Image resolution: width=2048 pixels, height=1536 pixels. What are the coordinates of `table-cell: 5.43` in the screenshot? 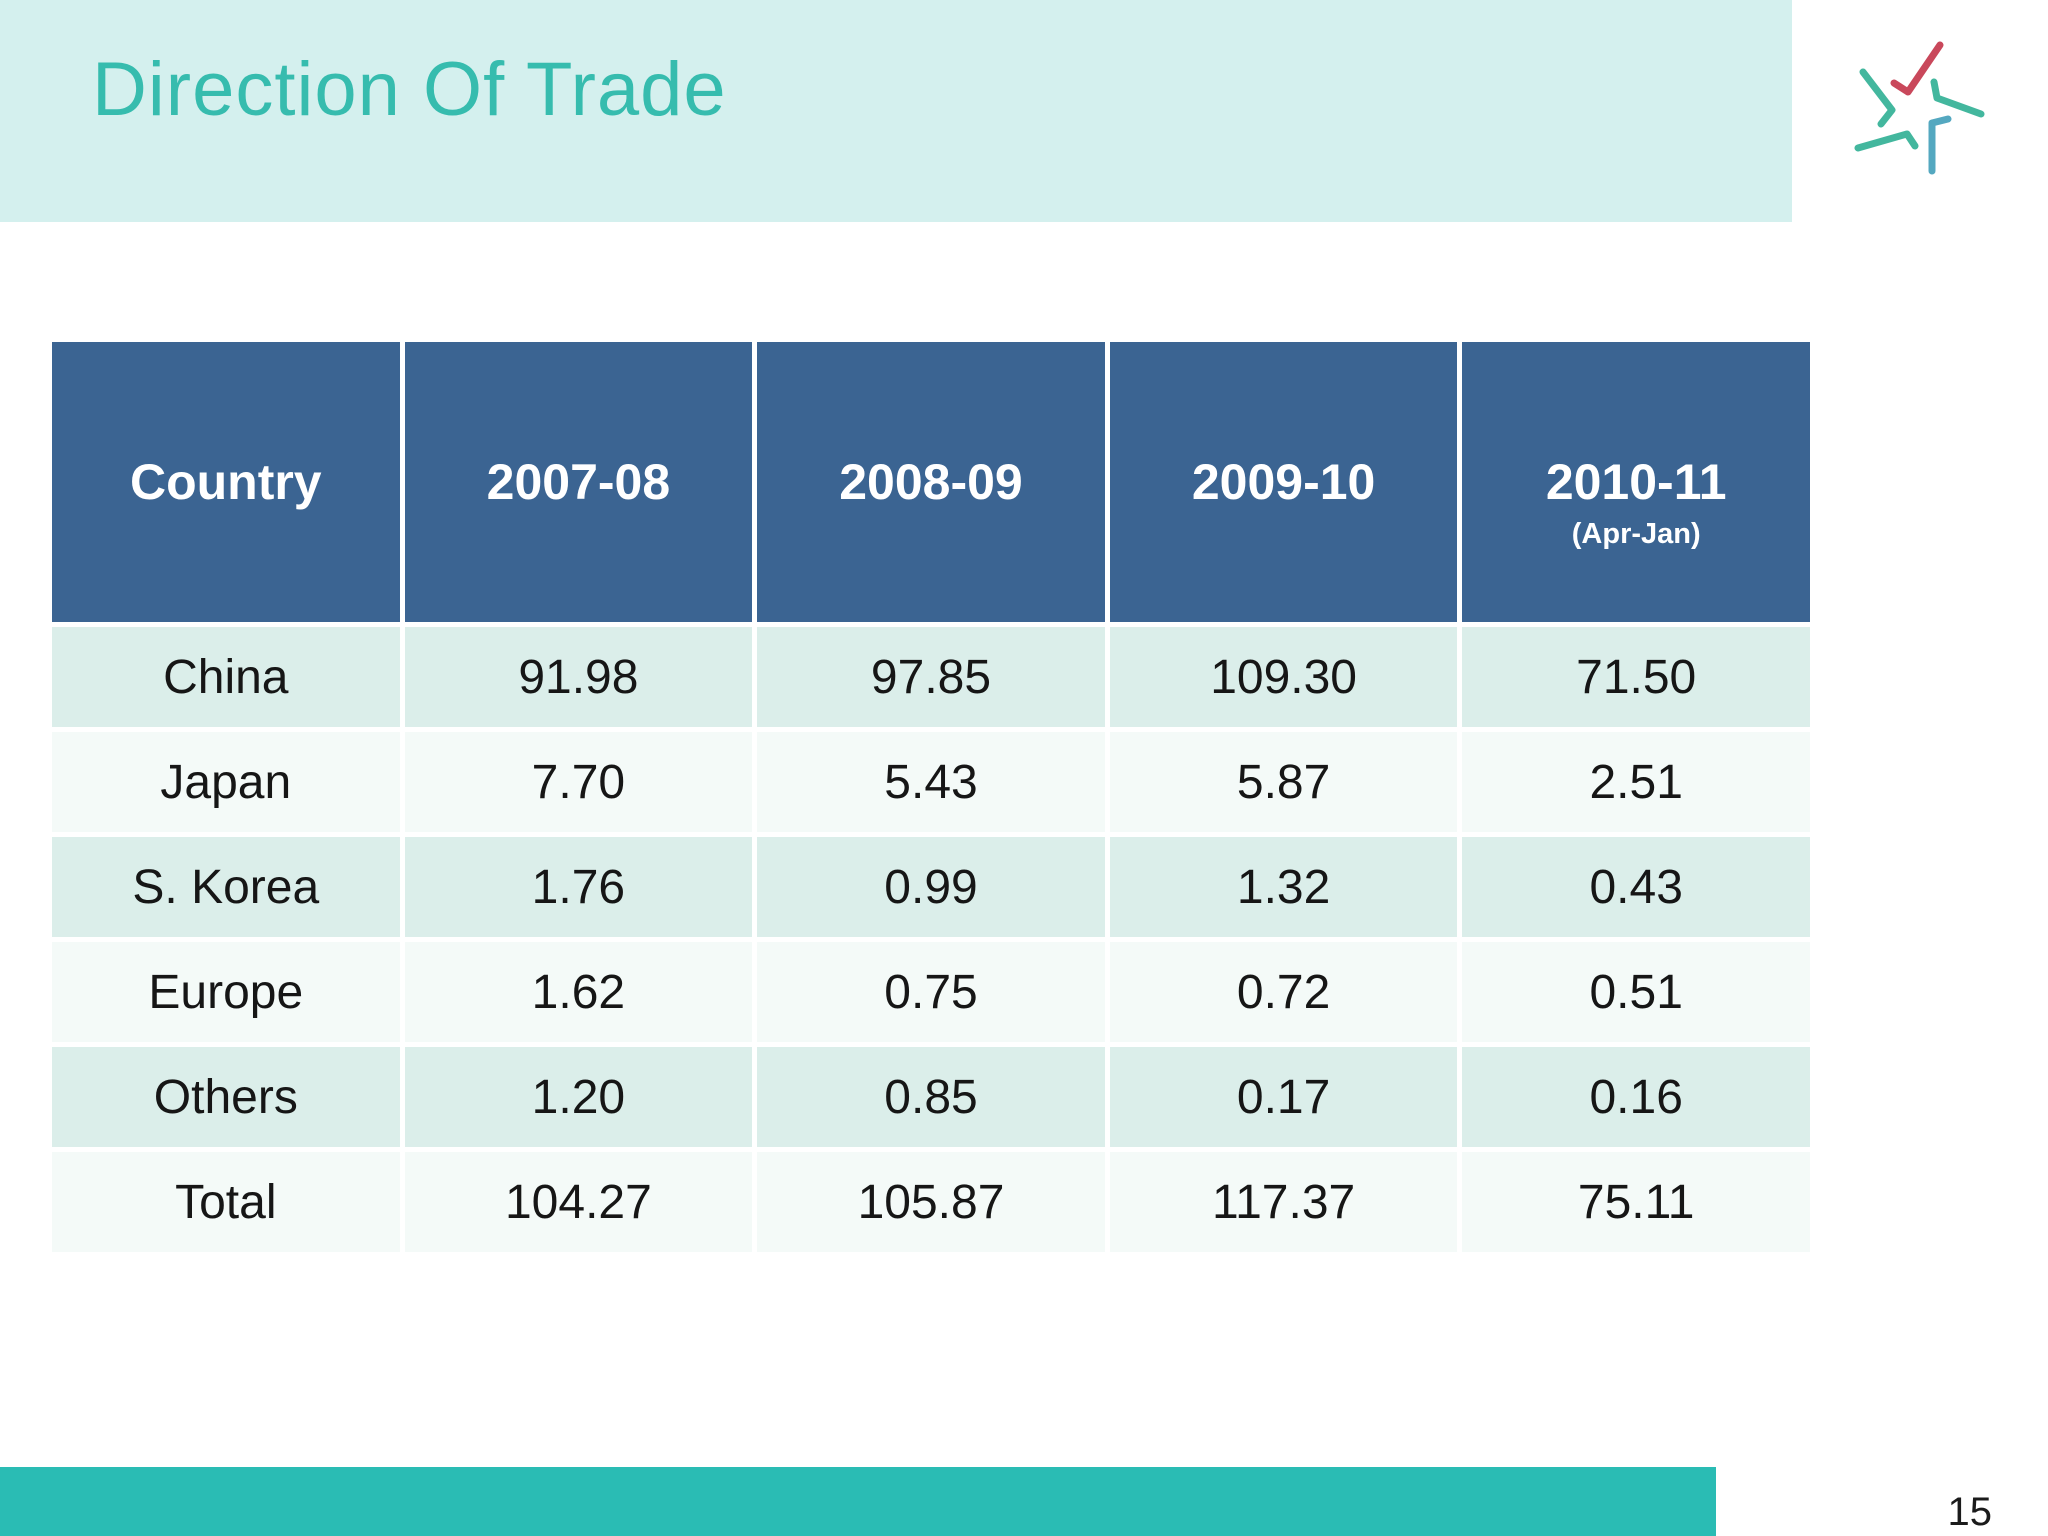 It's located at (931, 782).